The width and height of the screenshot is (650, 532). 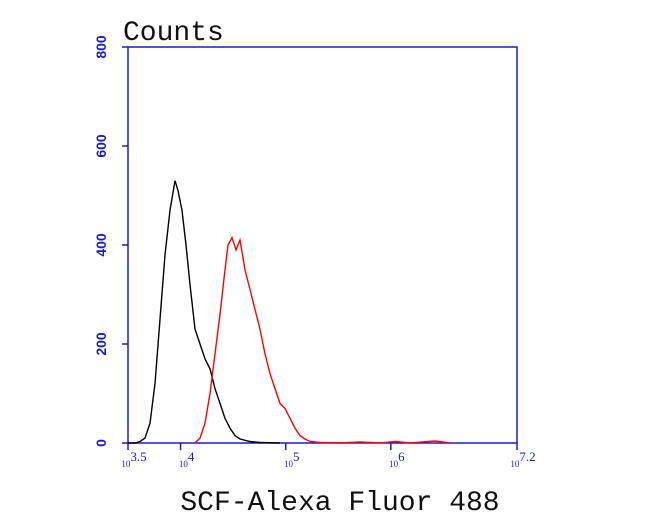 I want to click on x-axis-title: SCF-Alexa Fluor 488, so click(x=339, y=503).